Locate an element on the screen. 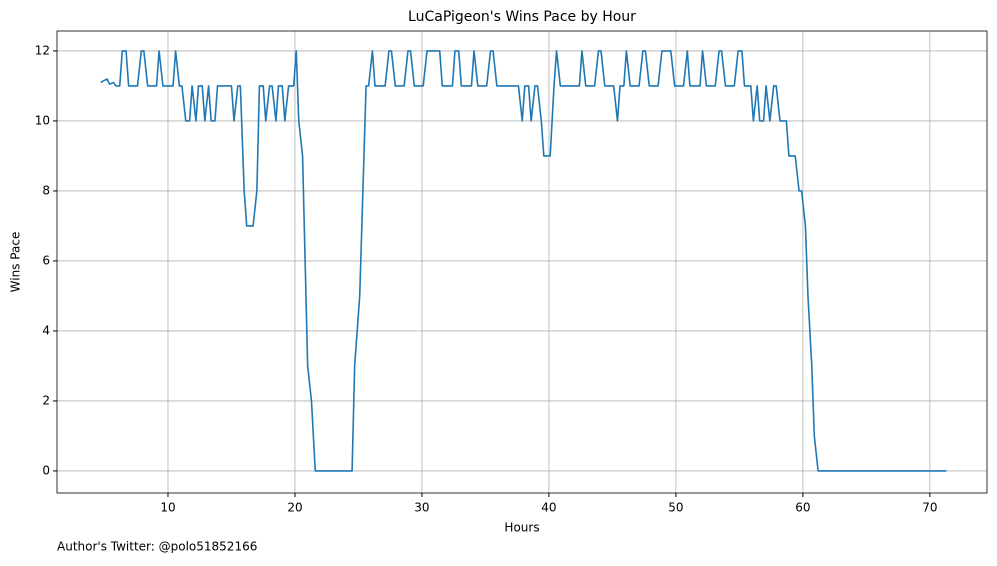 This screenshot has height=566, width=997. footnote: Author's Twitter: @polo51852166 is located at coordinates (157, 547).